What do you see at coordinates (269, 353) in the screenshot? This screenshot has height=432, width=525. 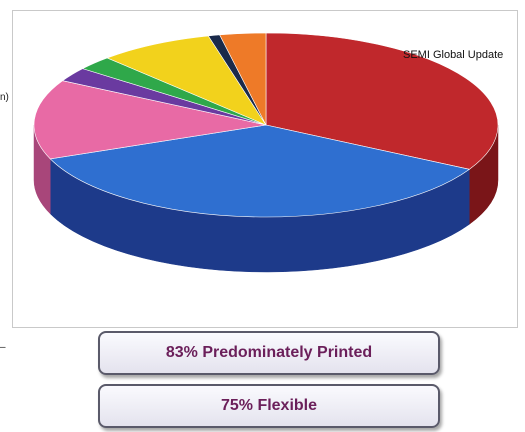 I see `callout-printed: 83% Predominately Printed` at bounding box center [269, 353].